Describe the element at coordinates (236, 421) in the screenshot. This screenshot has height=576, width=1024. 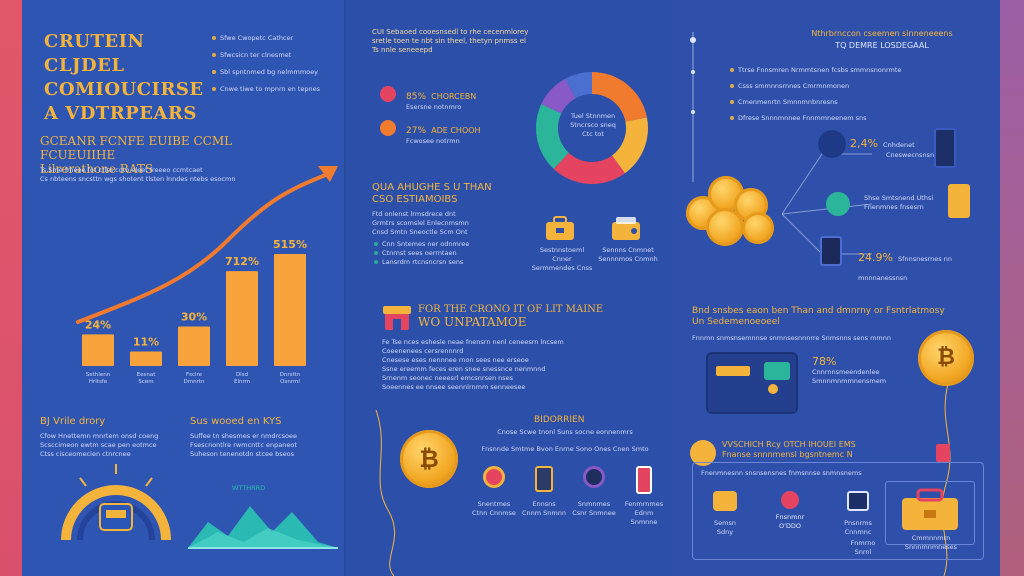
I see `sub2-title: Sus wooed en KYS` at that location.